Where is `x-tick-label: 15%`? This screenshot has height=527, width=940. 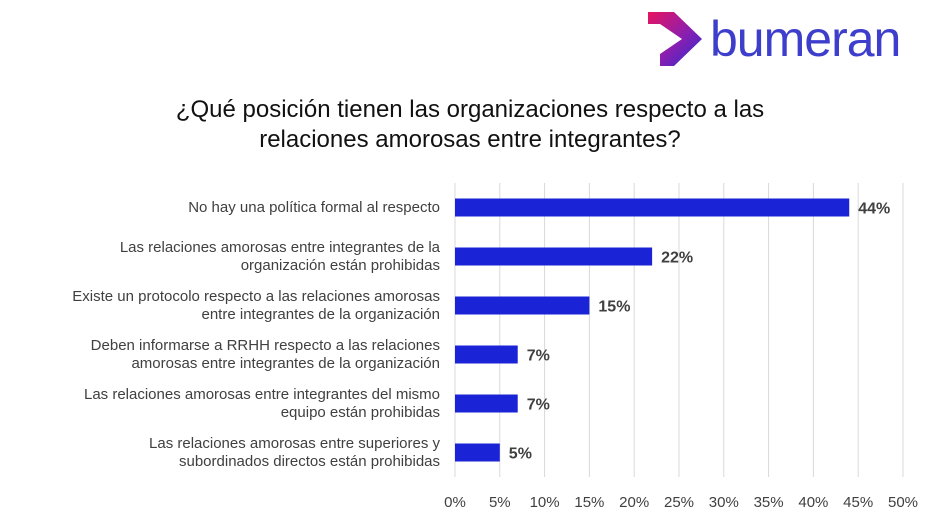
x-tick-label: 15% is located at coordinates (589, 502).